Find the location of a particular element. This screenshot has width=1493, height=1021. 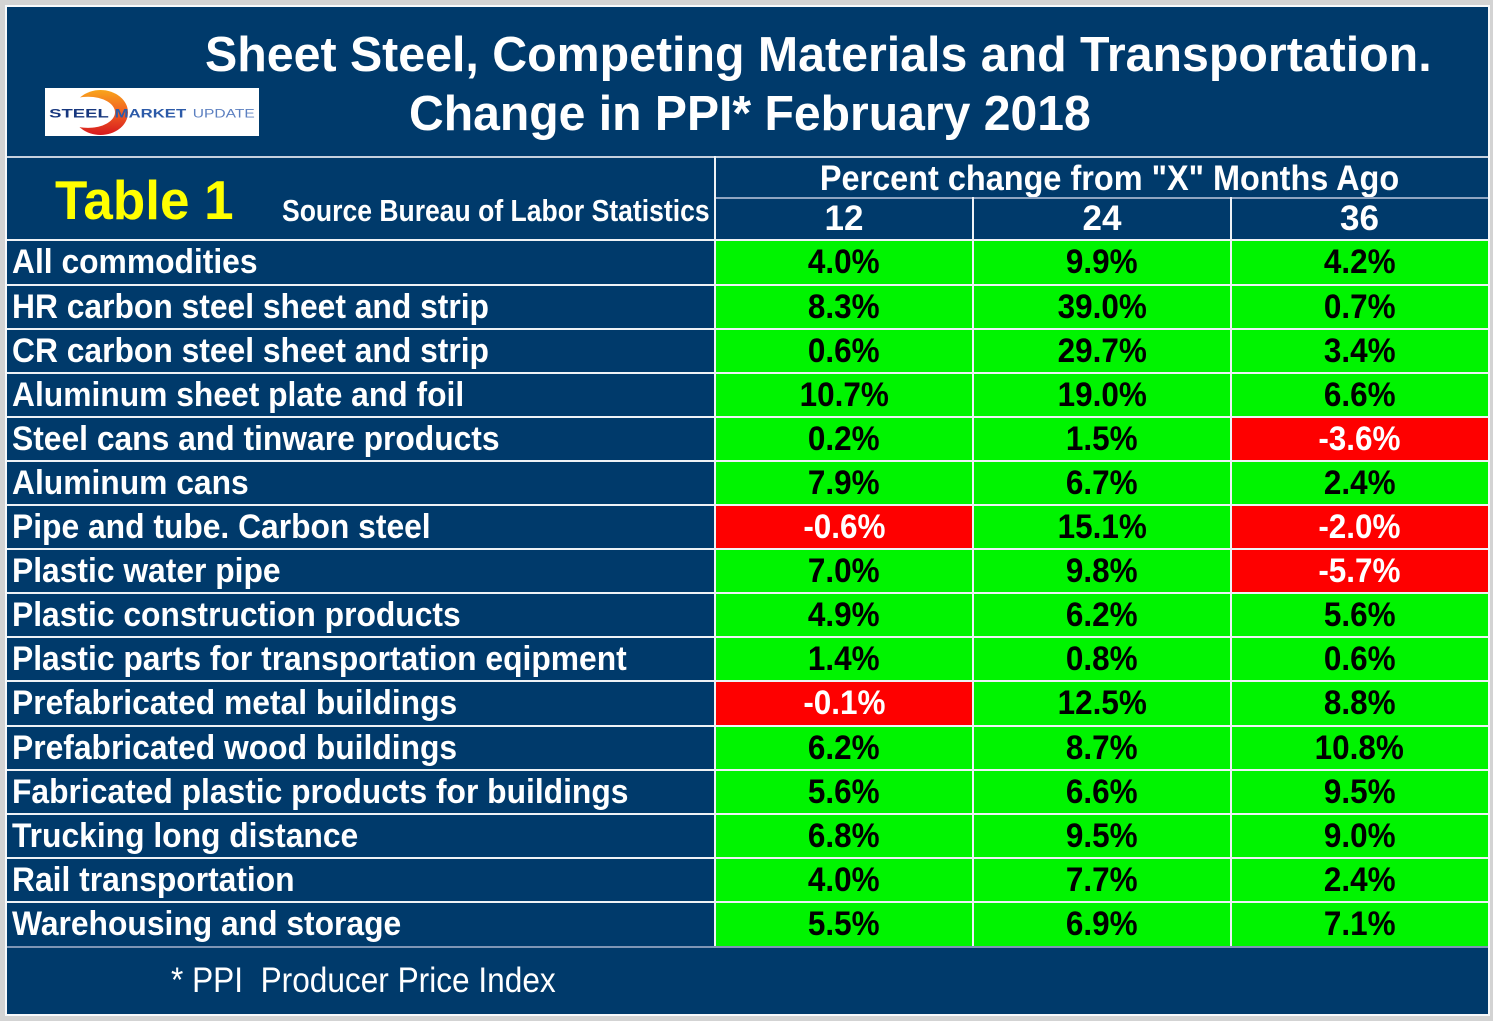

svg-text: MARKET is located at coordinates (151, 114).